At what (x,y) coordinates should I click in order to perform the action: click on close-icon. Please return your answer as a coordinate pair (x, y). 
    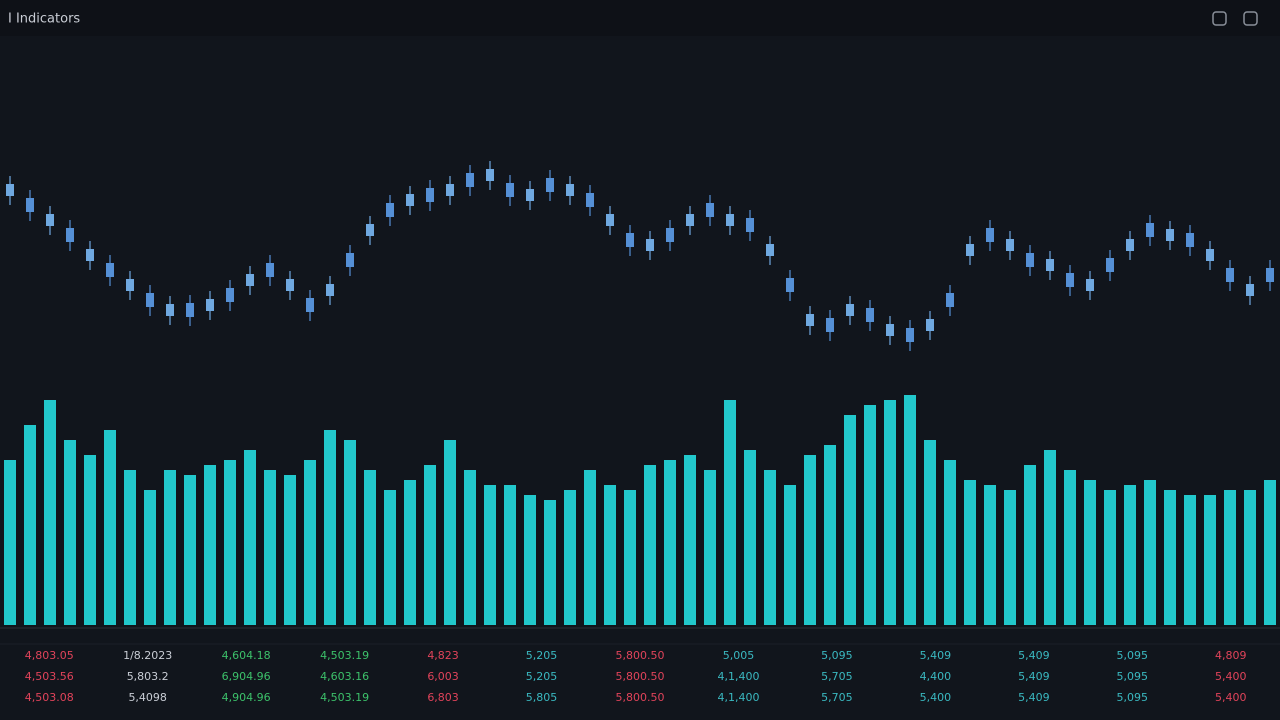
    Looking at the image, I should click on (1250, 18).